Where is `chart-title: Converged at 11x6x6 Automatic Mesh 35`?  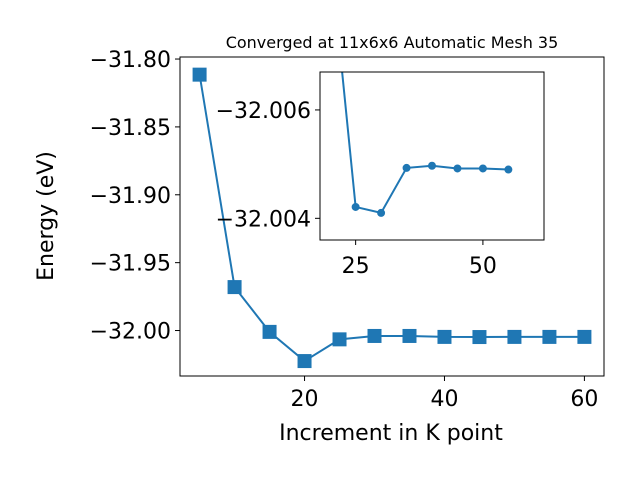
chart-title: Converged at 11x6x6 Automatic Mesh 35 is located at coordinates (392, 42).